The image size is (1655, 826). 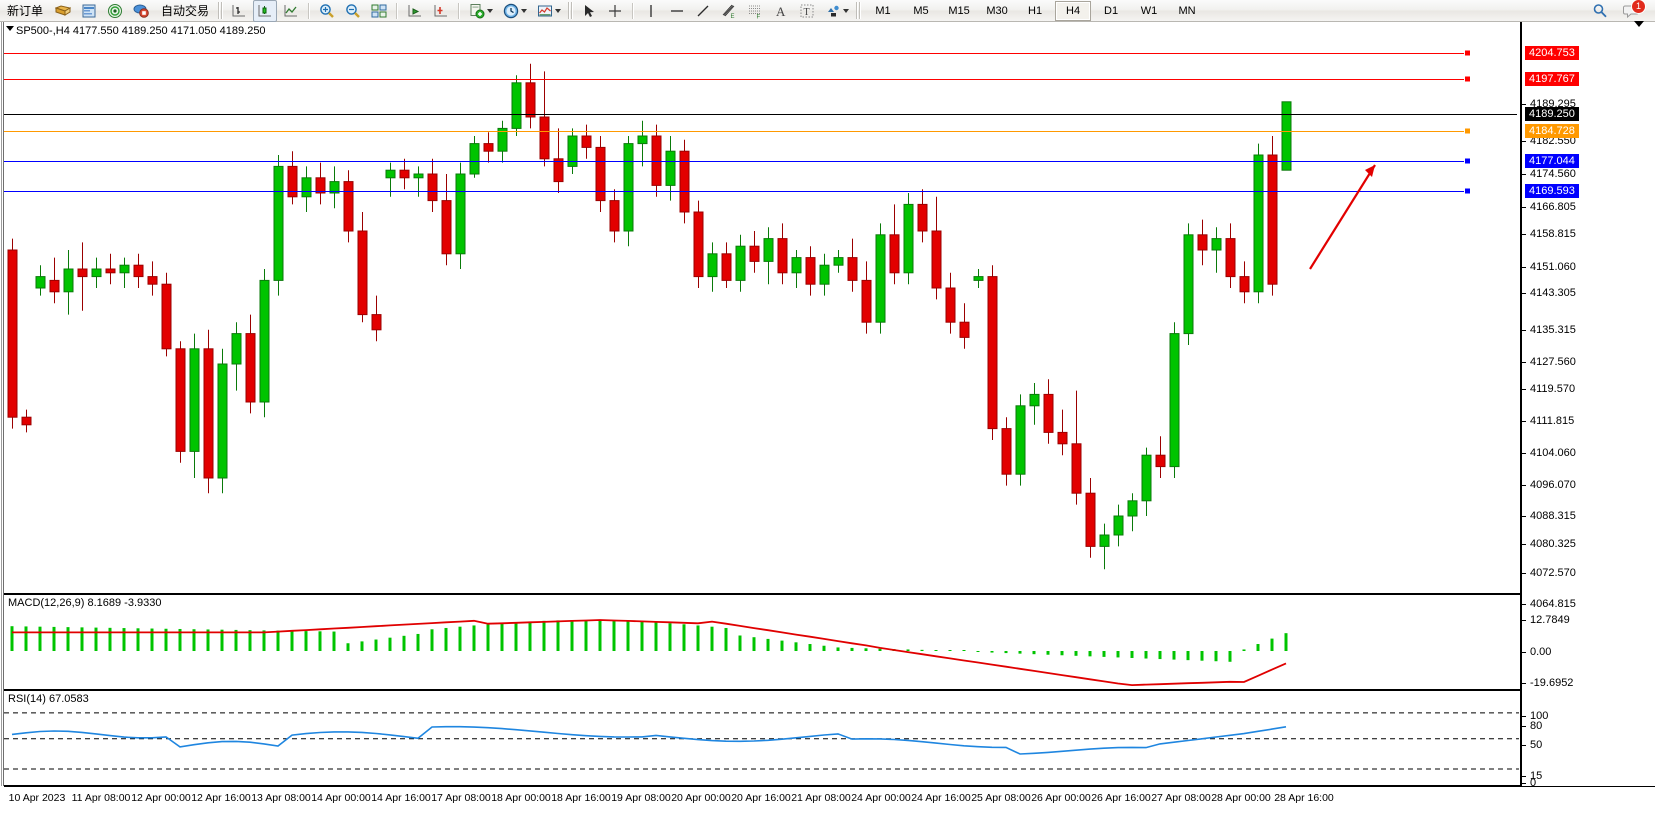 What do you see at coordinates (760, 114) in the screenshot?
I see `last-price-line` at bounding box center [760, 114].